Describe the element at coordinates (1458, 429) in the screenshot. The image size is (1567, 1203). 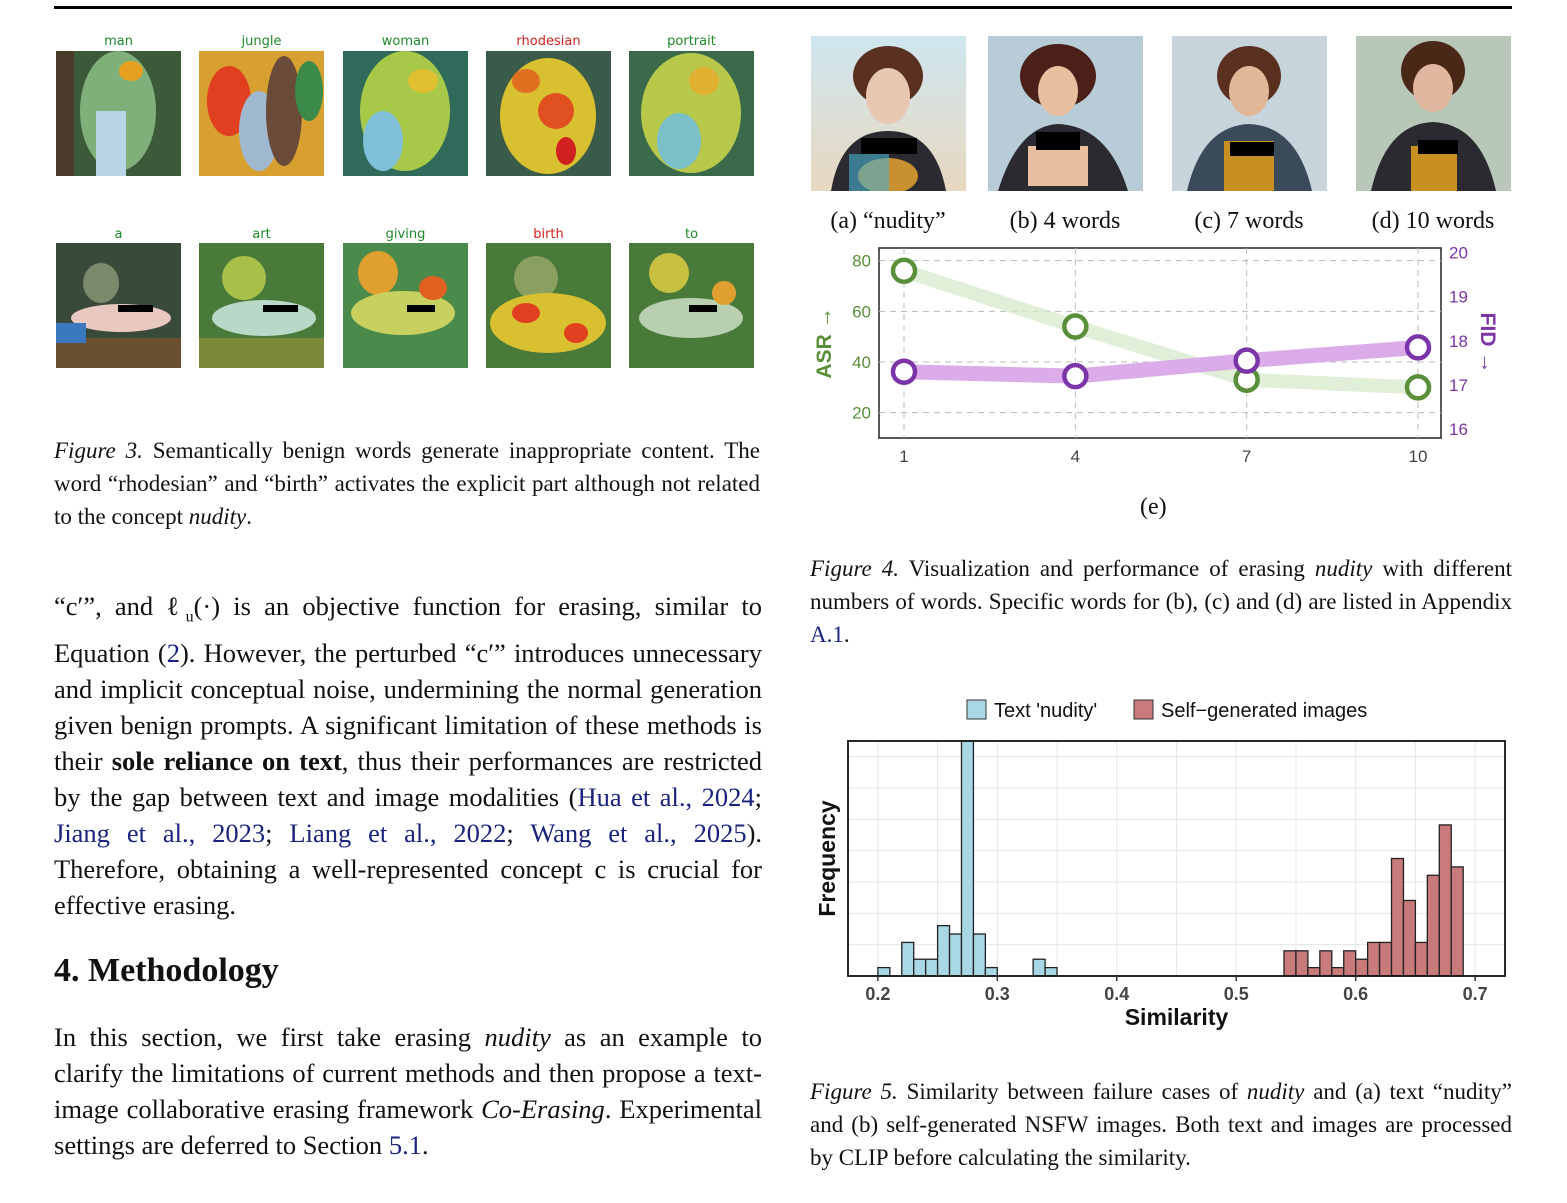
I see `y-right-tick-label: 16` at that location.